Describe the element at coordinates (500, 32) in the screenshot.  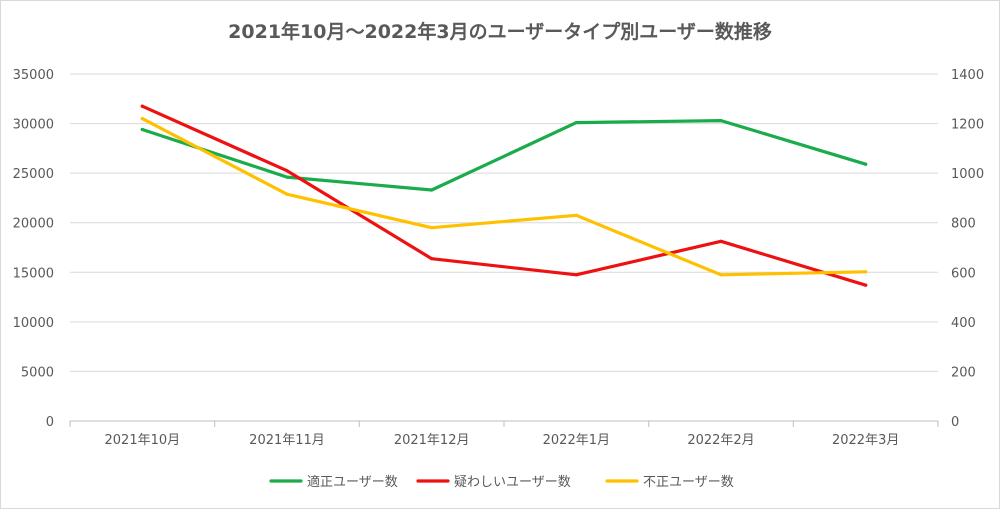
I see `chart-title: 2021年10月～2022年3月のユーザータイプ別ユーザー数推移` at that location.